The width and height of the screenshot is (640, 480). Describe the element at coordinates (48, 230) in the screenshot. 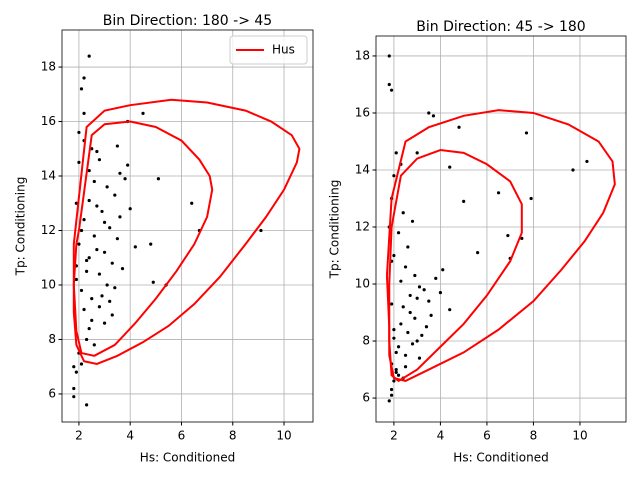

I see `y-tick-label: 12` at that location.